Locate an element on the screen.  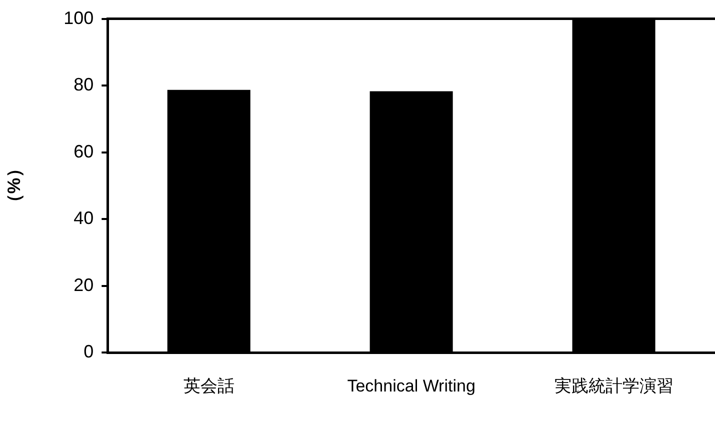
y-tick-label: 0 is located at coordinates (89, 352).